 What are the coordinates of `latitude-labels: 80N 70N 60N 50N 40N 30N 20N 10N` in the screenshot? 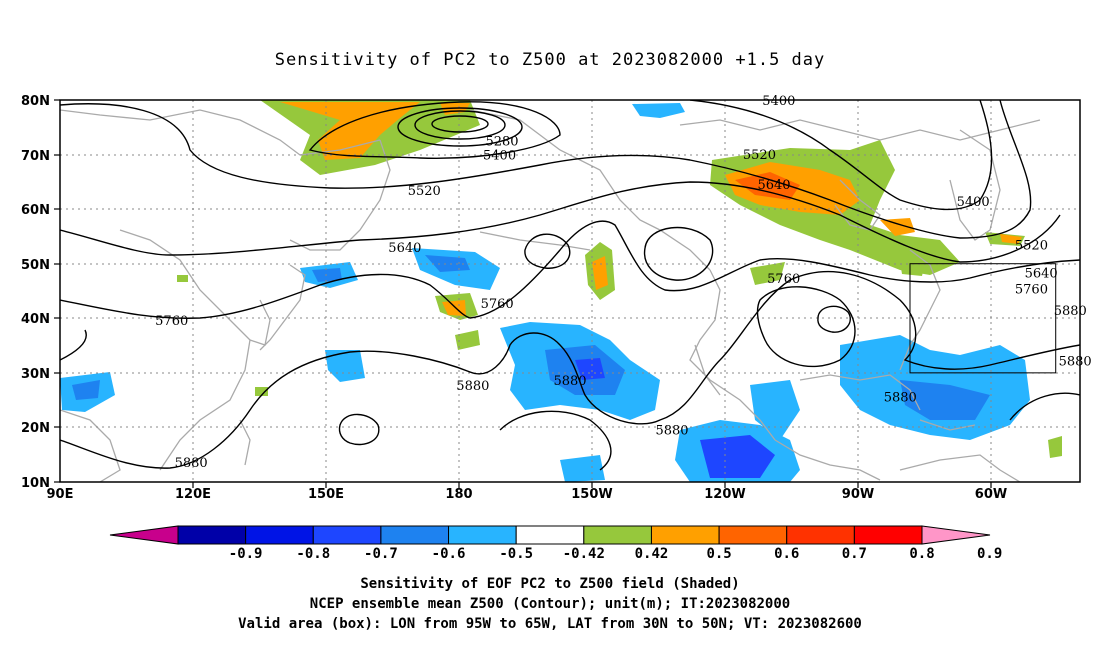 It's located at (35, 292).